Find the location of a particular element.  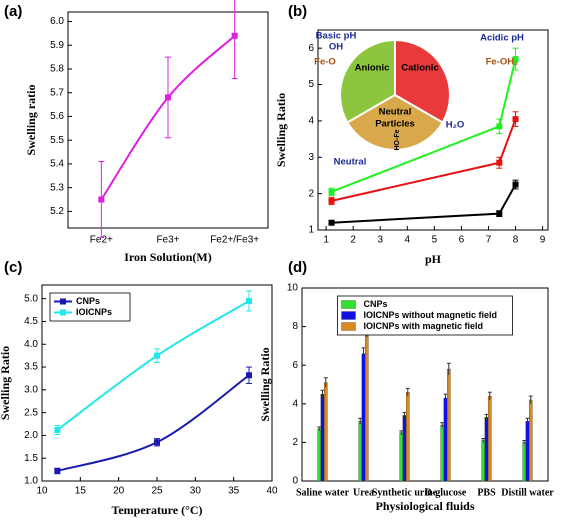

y-tick-label: 1.5 is located at coordinates (31, 458).